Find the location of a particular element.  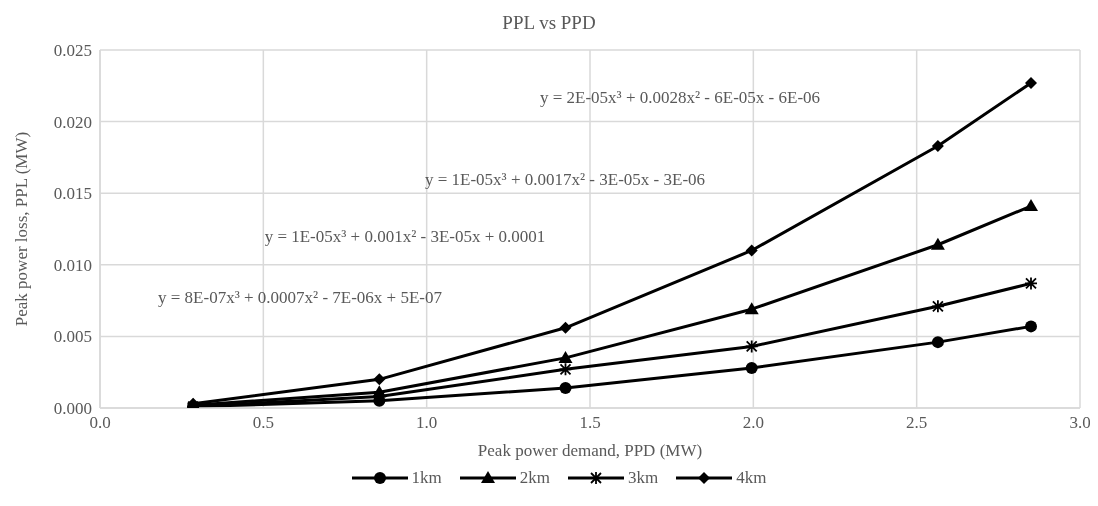

annotation: y = 1E-05x³ + 0.001x² - 3E-05x + 0.0001 is located at coordinates (405, 237).